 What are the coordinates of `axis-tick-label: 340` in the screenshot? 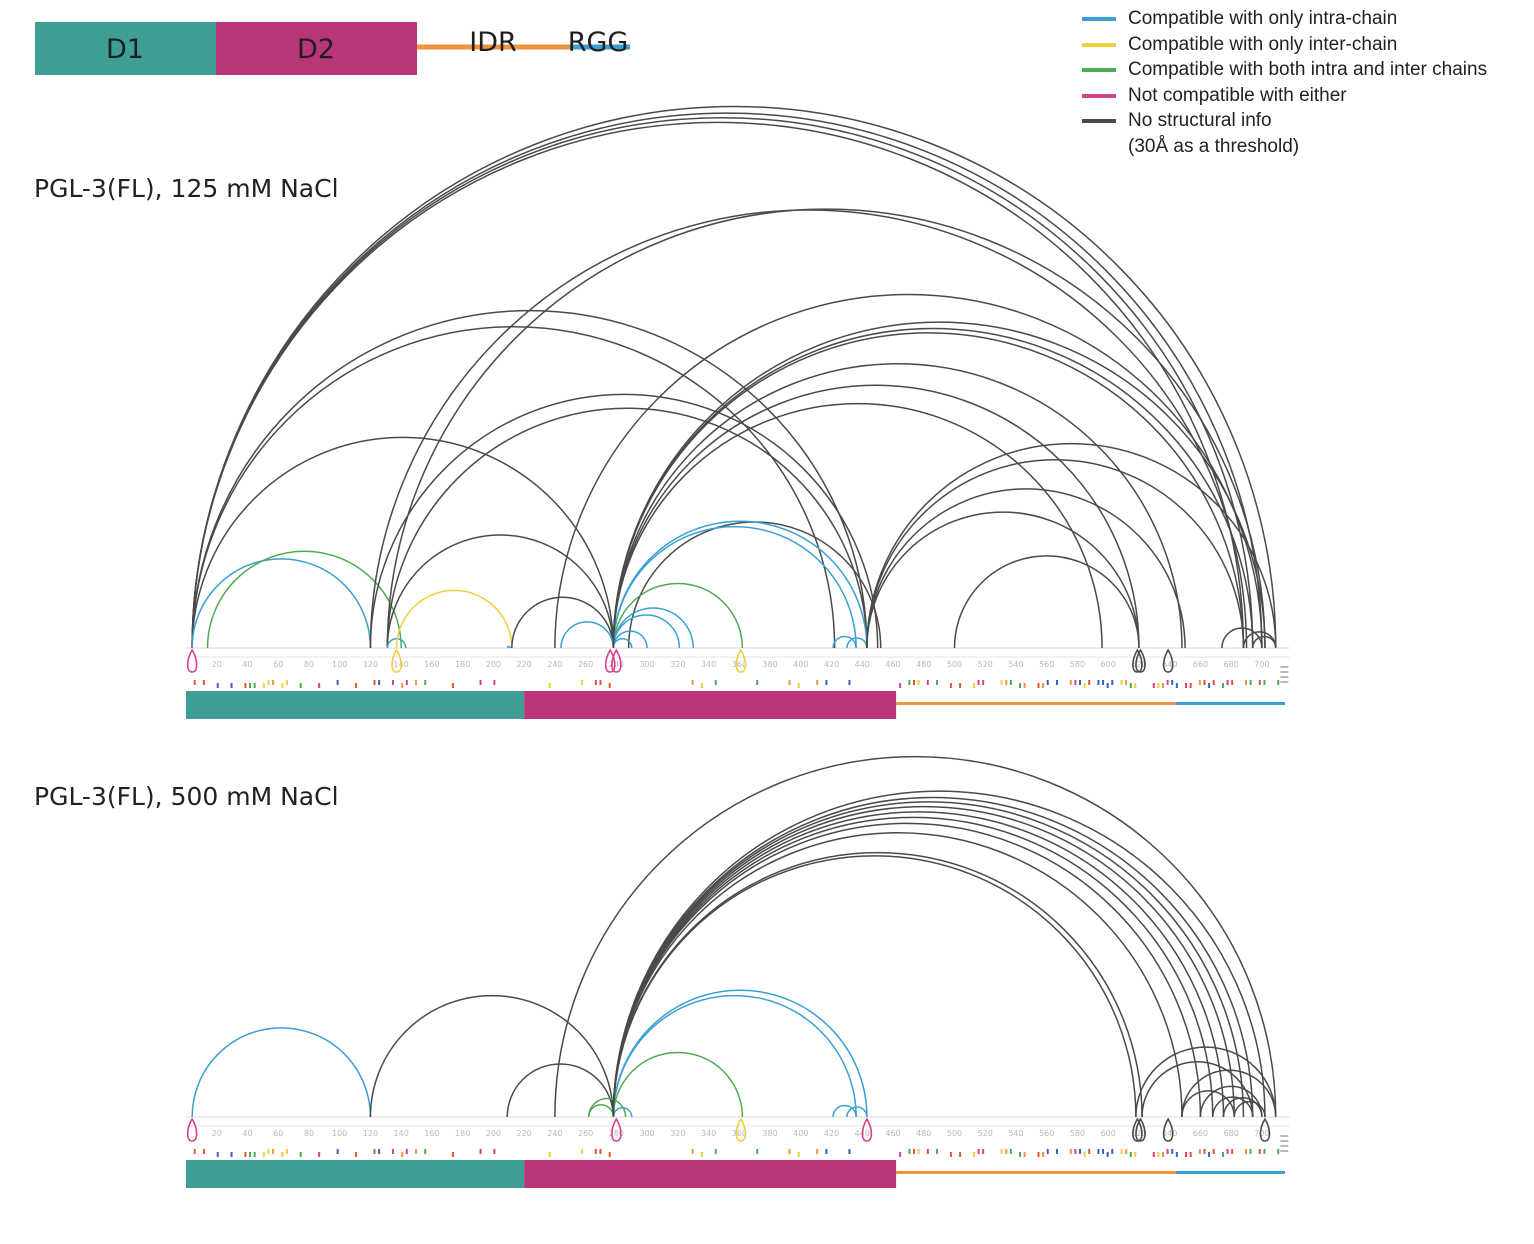 It's located at (708, 664).